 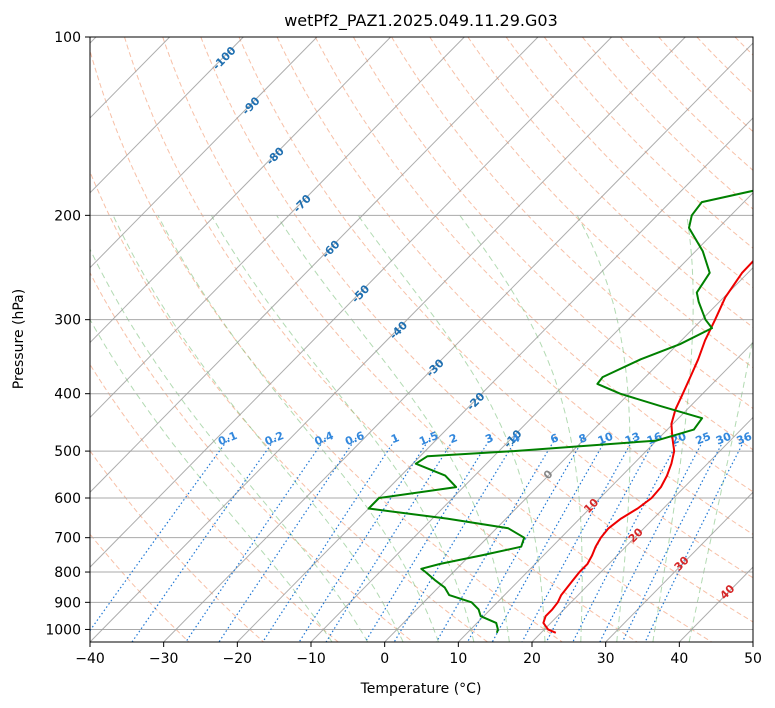 I want to click on y-tick-label: 600, so click(x=67, y=499).